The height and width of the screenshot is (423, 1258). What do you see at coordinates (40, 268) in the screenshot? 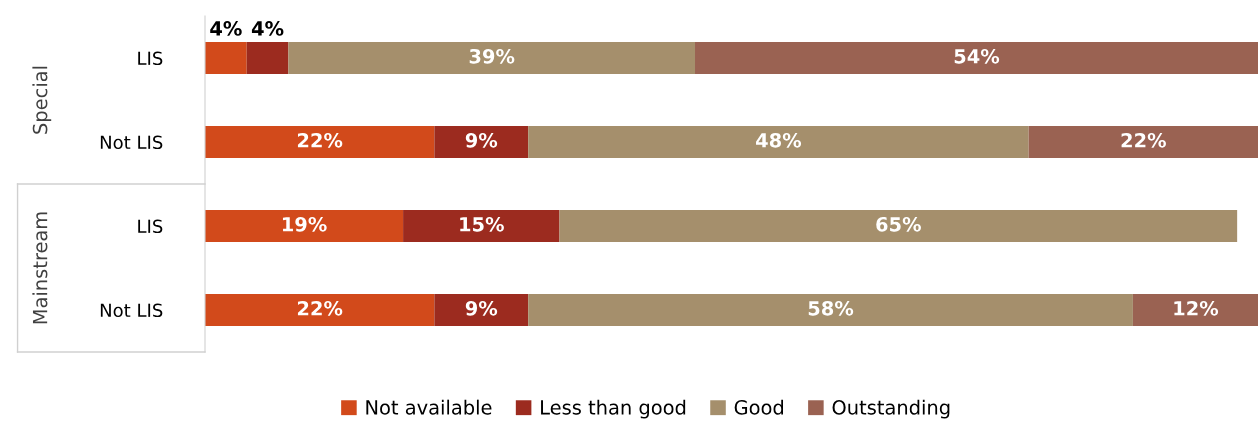
I see `text: Mainstream` at bounding box center [40, 268].